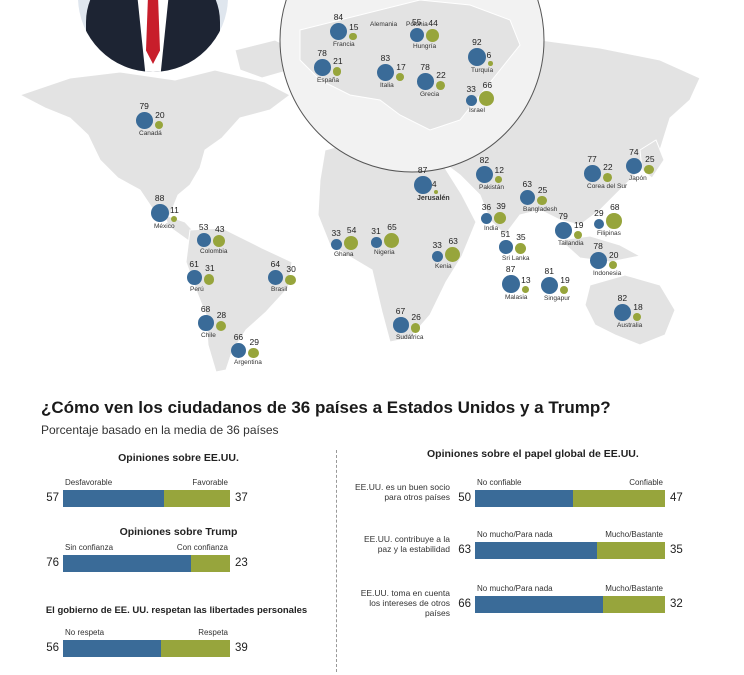  I want to click on country-italia: 83 17 Italia, so click(417, 74).